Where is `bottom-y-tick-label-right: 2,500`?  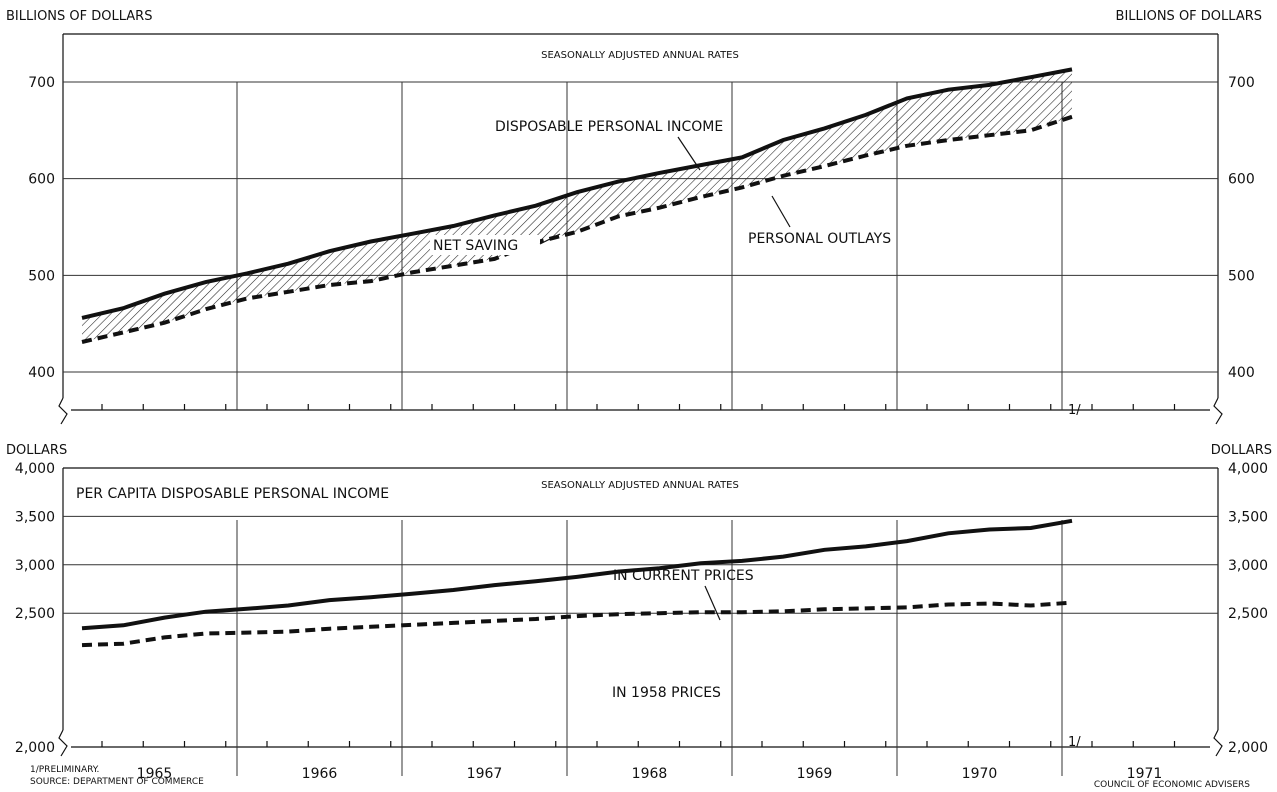
bottom-y-tick-label-right: 2,500 is located at coordinates (1248, 614).